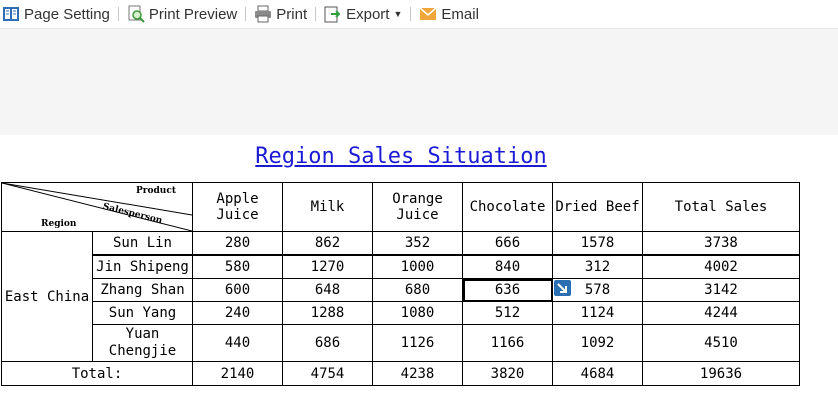 This screenshot has height=406, width=838. What do you see at coordinates (507, 207) in the screenshot?
I see `column-header: Chocolate` at bounding box center [507, 207].